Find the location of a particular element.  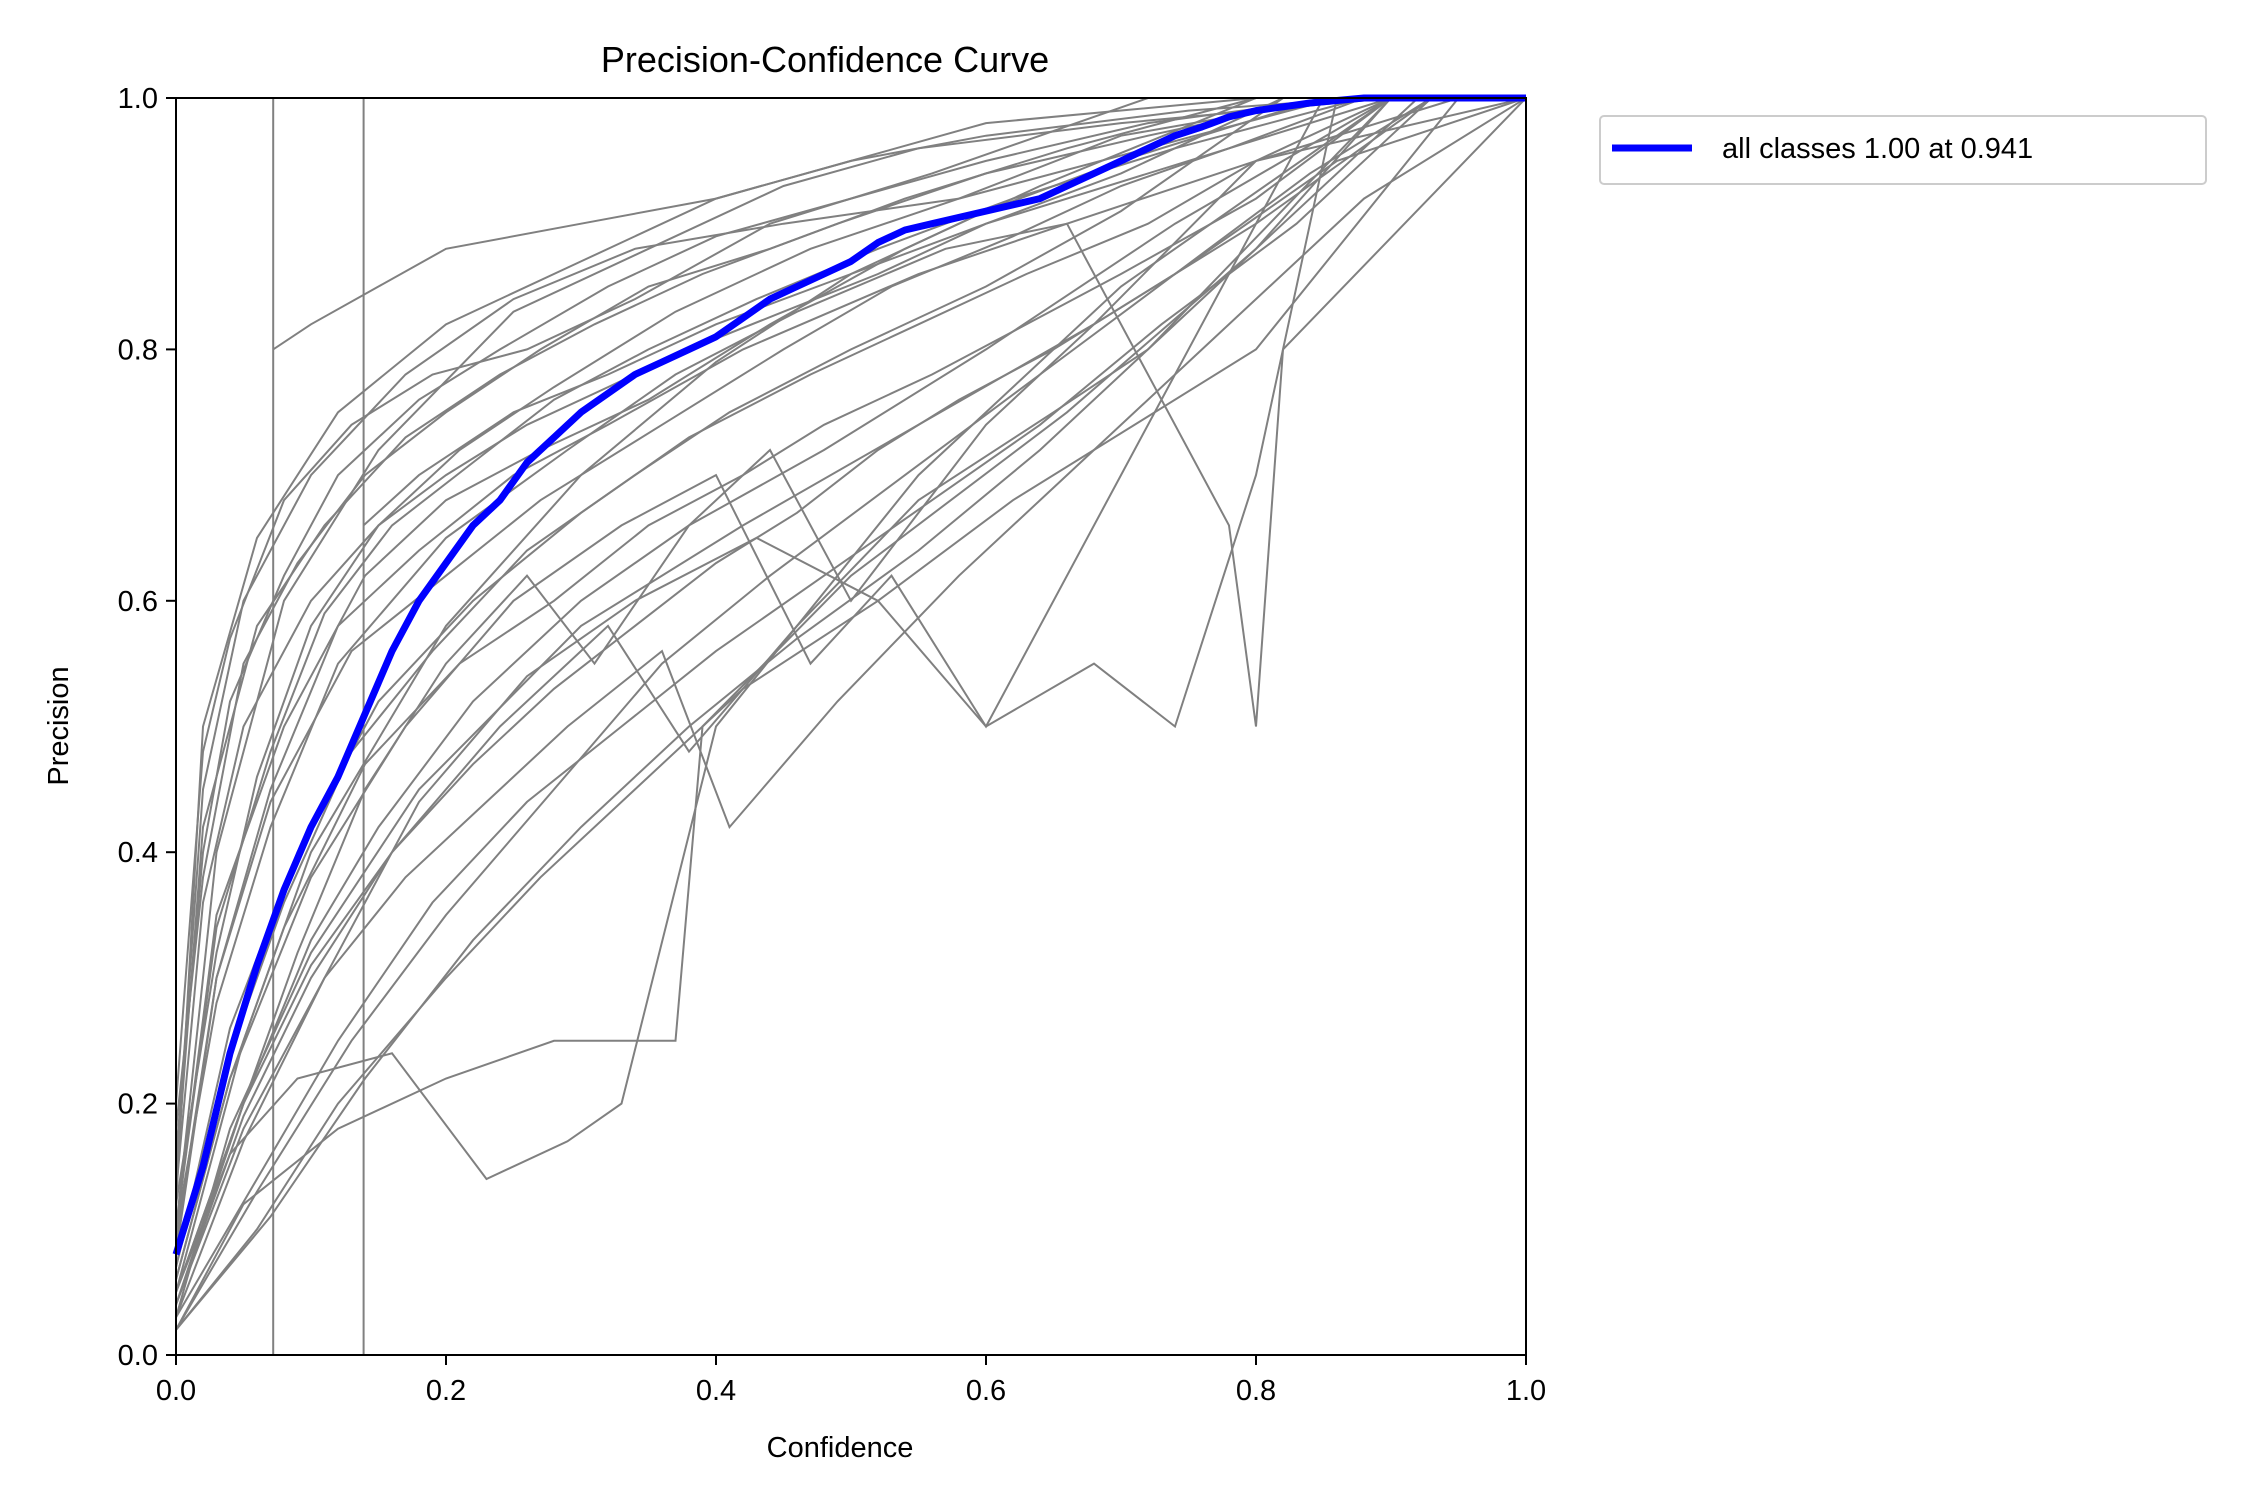

x-tick-label: 0.0 is located at coordinates (176, 1391).